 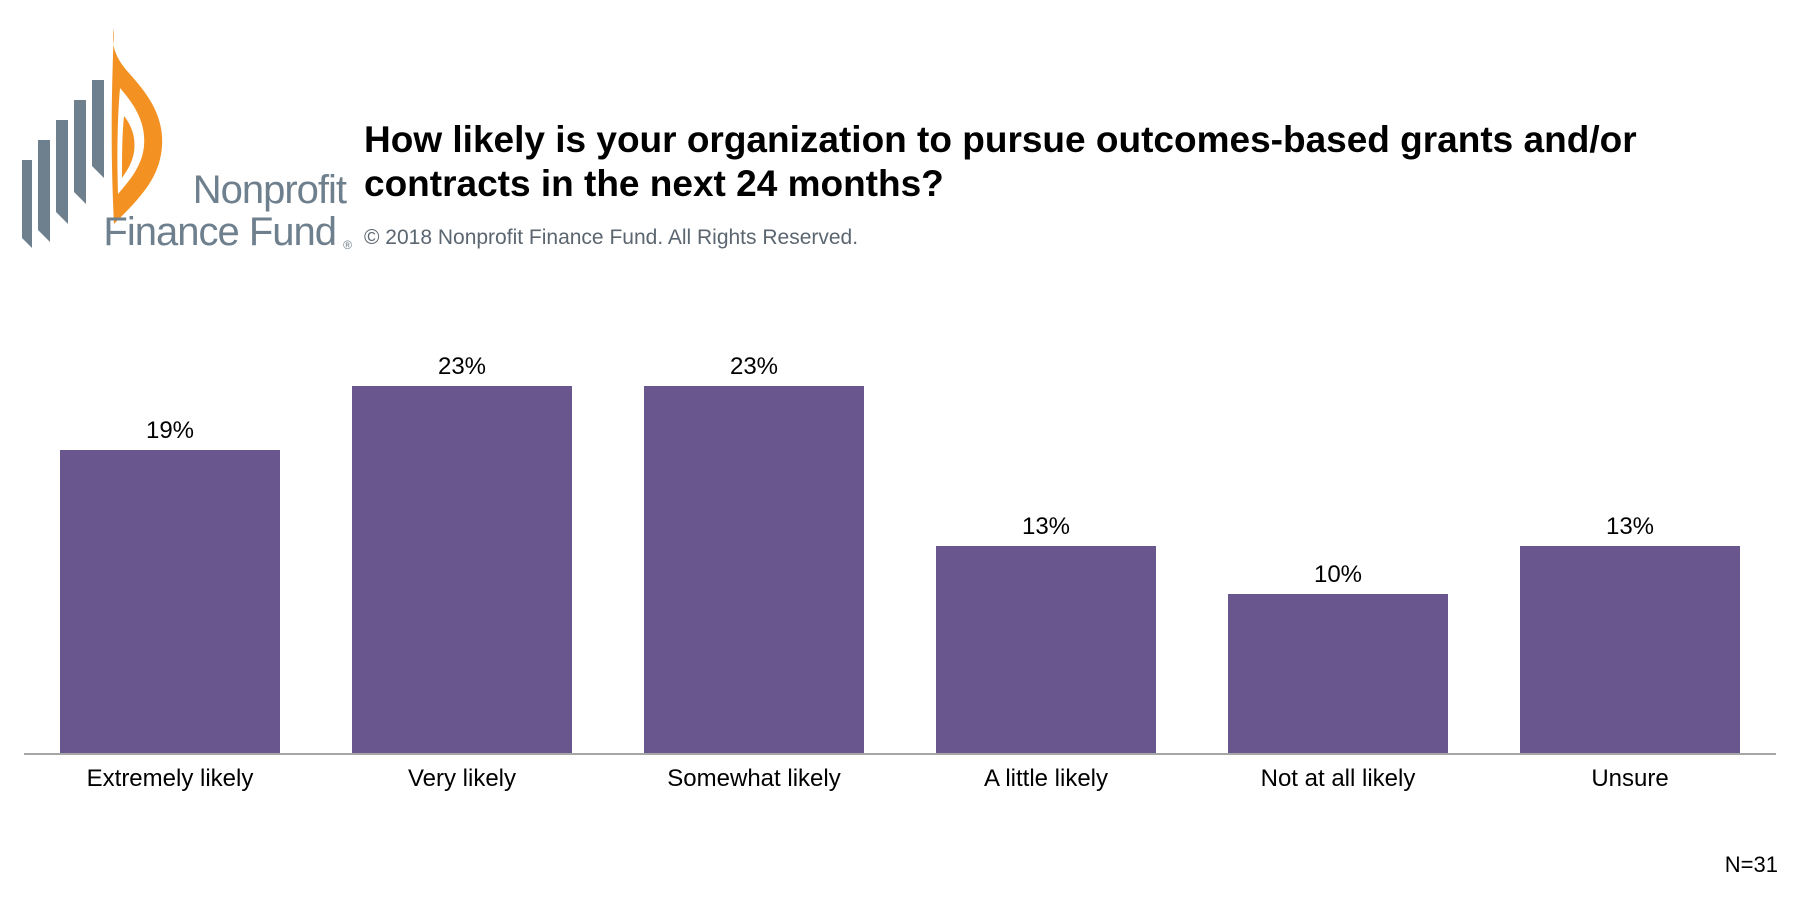 I want to click on category-label-0: Extremely likely, so click(x=170, y=778).